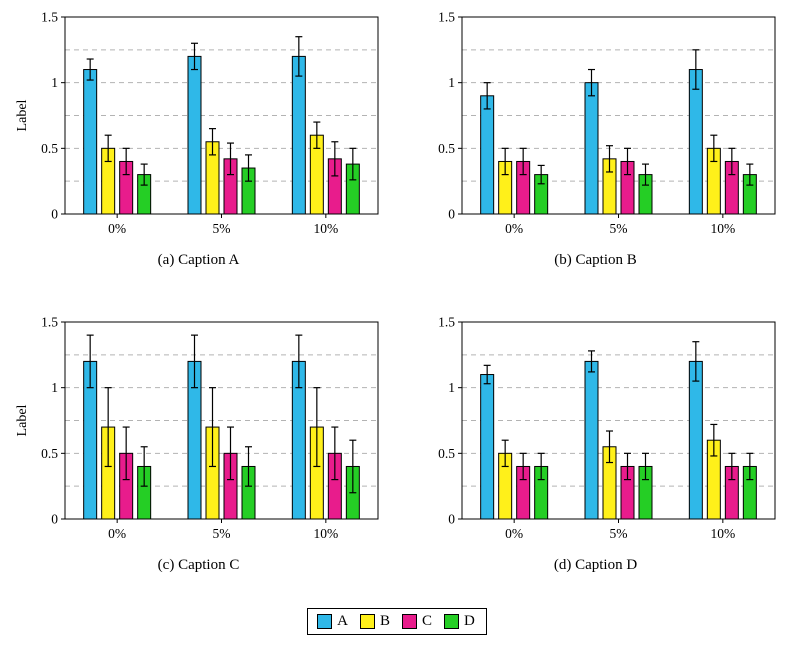 The height and width of the screenshot is (664, 794). I want to click on legend: A B C D, so click(397, 621).